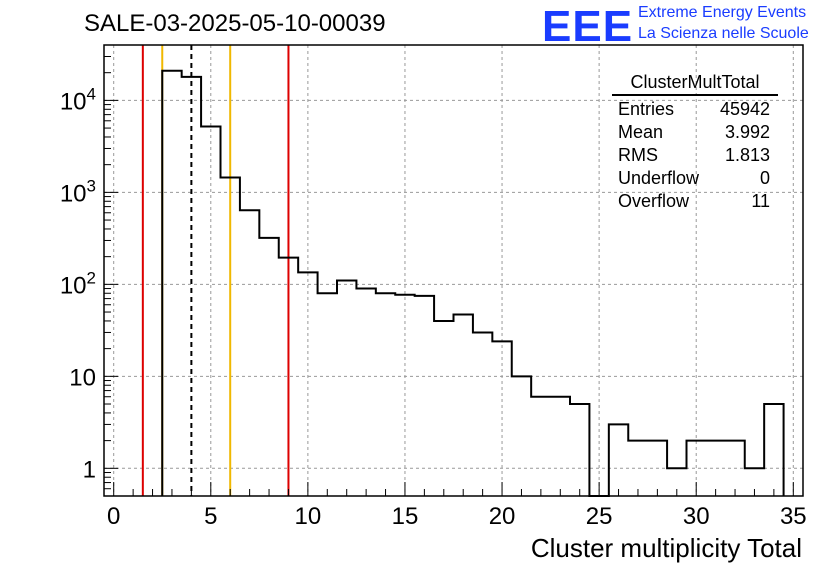 This screenshot has height=572, width=836. I want to click on y-tick-label: 10⁴, so click(78, 99).